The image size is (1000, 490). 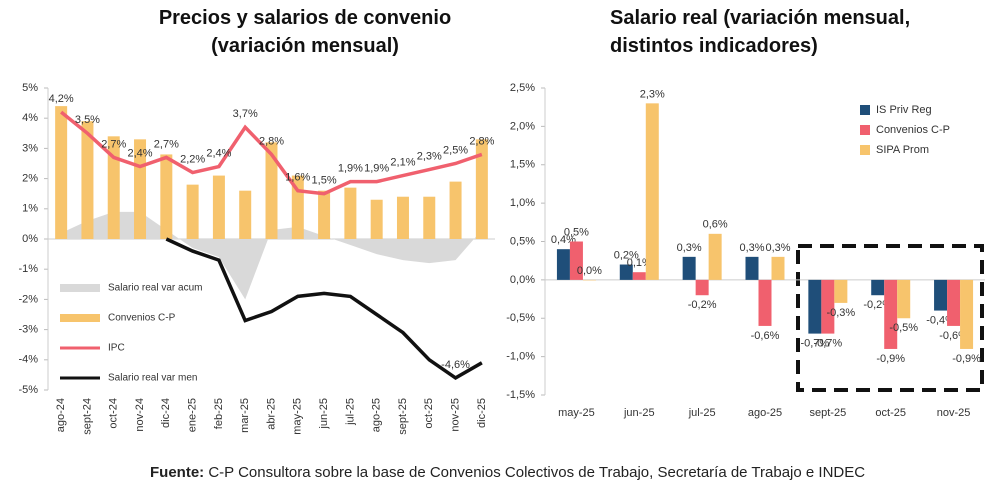 What do you see at coordinates (87, 120) in the screenshot?
I see `data-label: 3,5%` at bounding box center [87, 120].